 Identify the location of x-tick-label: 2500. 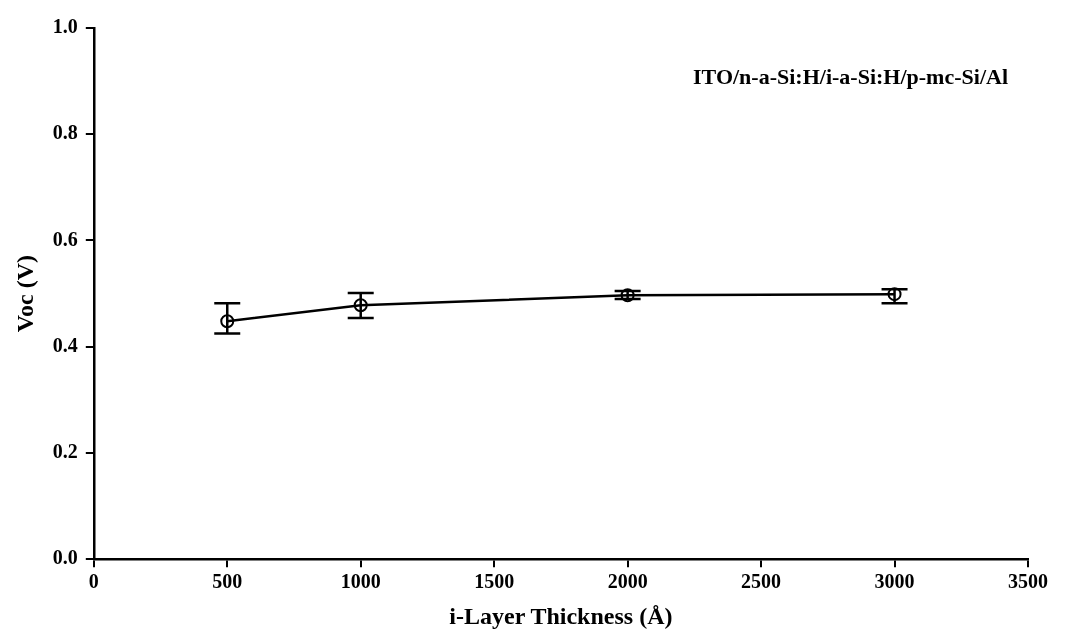
(761, 581).